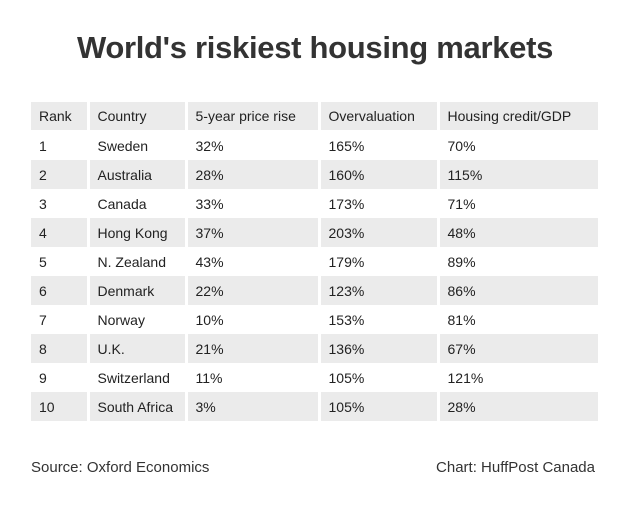 Image resolution: width=630 pixels, height=511 pixels. I want to click on table-row: 4 Hong Kong 37% 203% 48%, so click(314, 232).